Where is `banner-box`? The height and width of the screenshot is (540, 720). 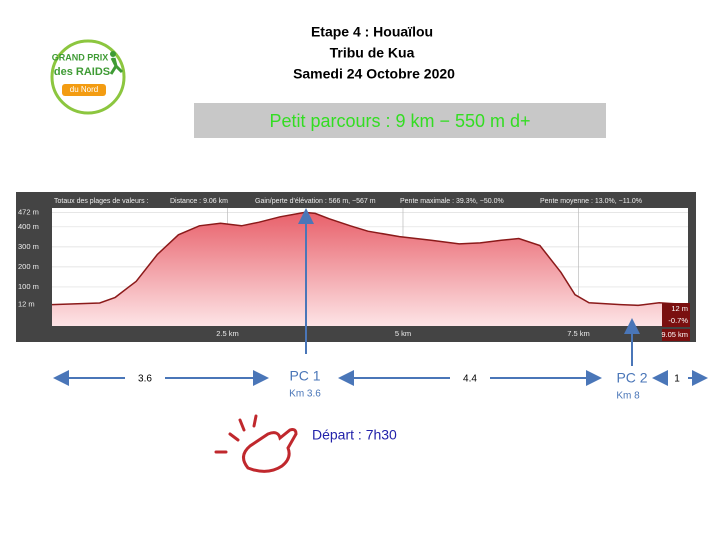
banner-box is located at coordinates (400, 120).